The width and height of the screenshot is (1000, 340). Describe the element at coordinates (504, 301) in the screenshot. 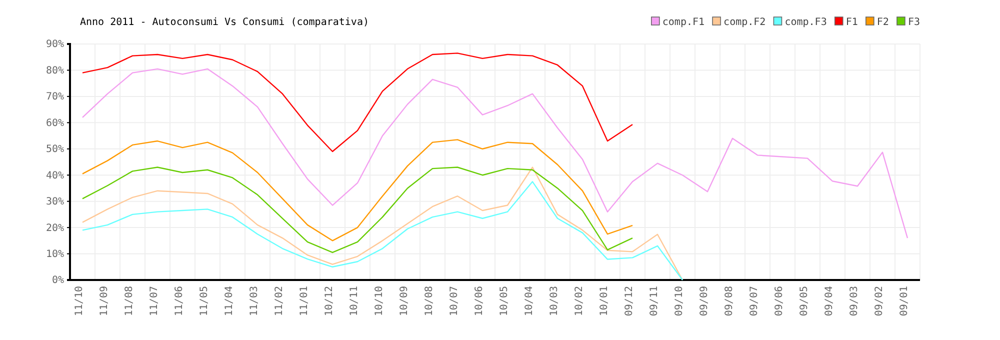

I see `x-tick-label: 10/05` at that location.